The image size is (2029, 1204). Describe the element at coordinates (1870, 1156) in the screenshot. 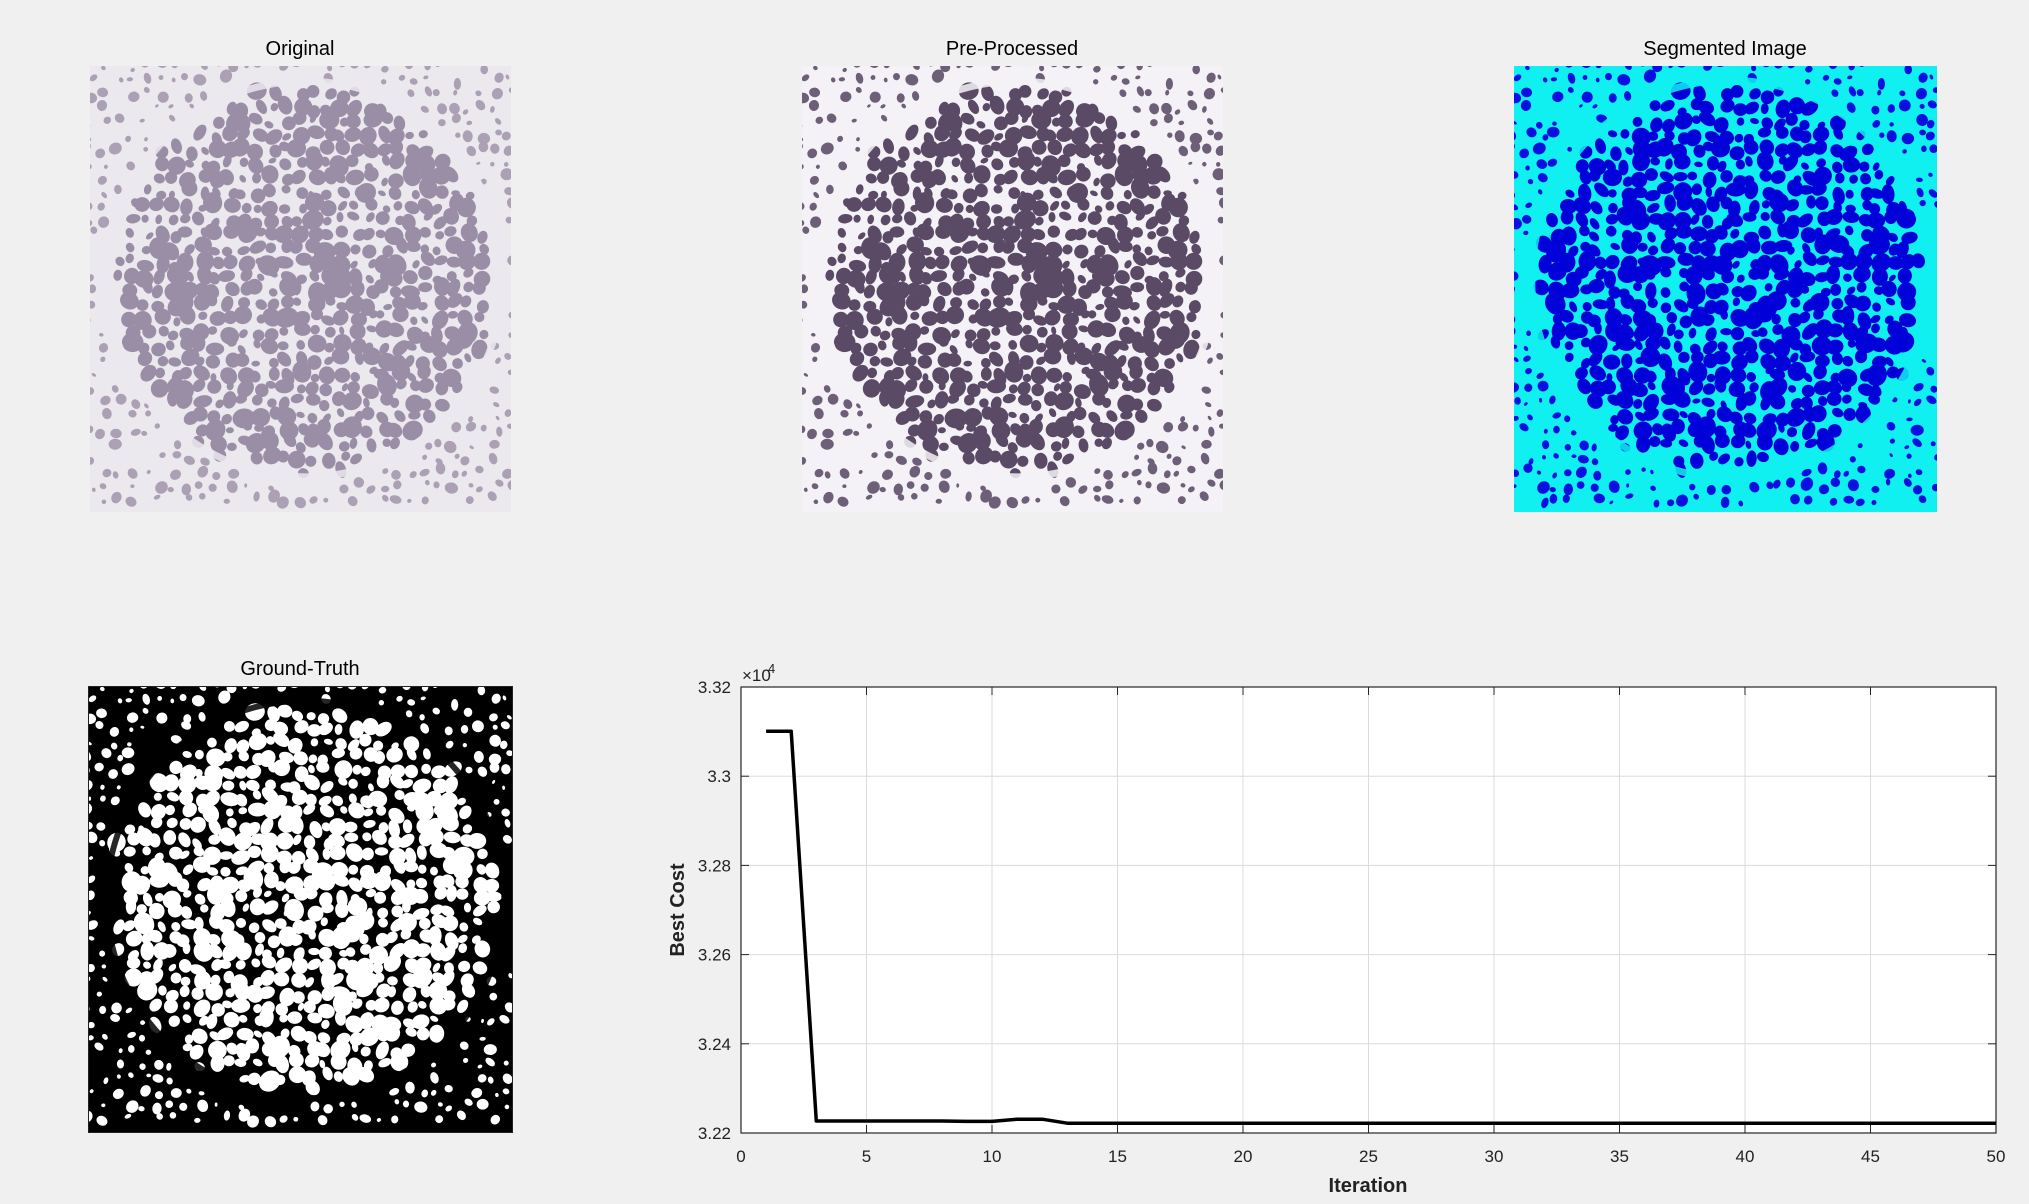

I see `x-tick-label: 45` at that location.